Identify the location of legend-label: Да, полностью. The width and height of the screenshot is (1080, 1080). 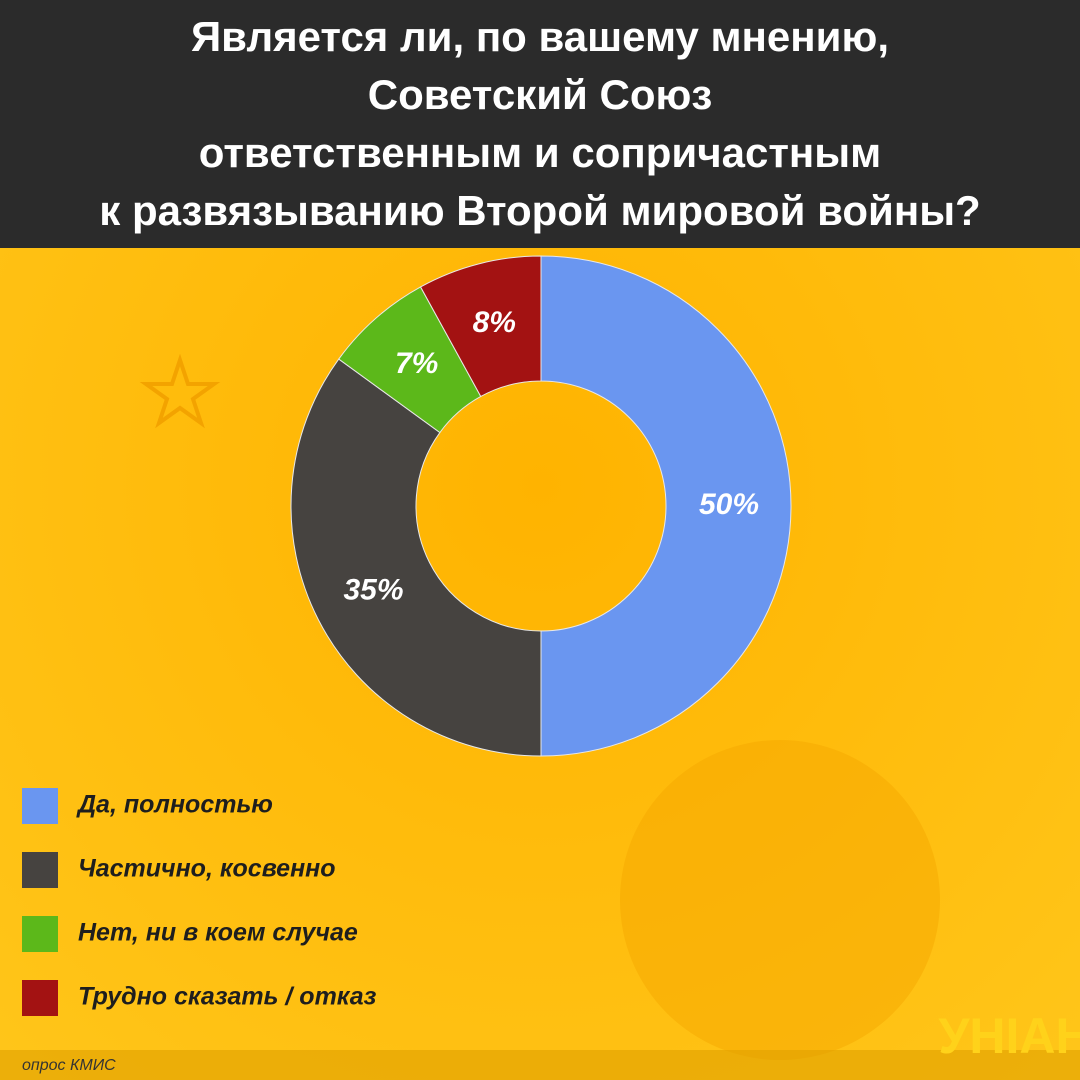
(174, 805).